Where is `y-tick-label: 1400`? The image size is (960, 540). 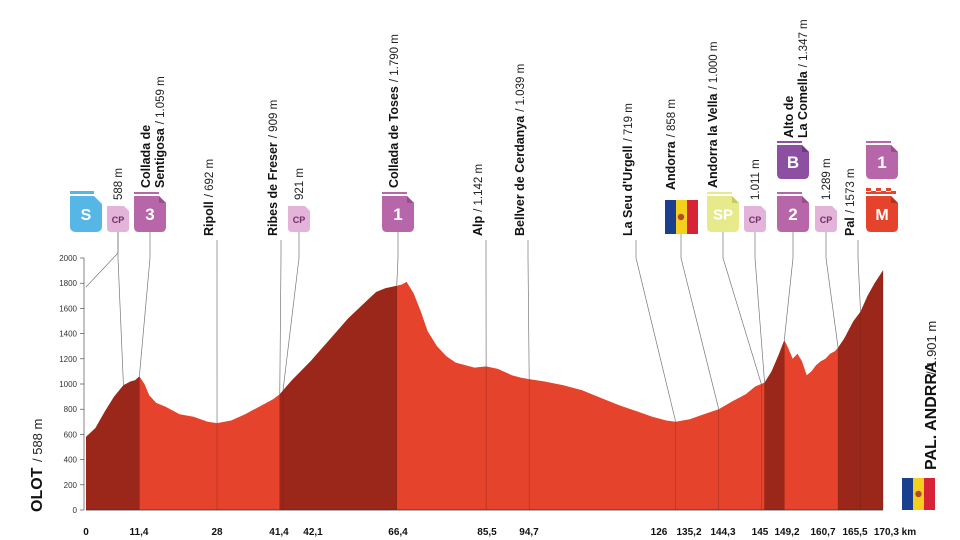
y-tick-label: 1400 is located at coordinates (68, 334).